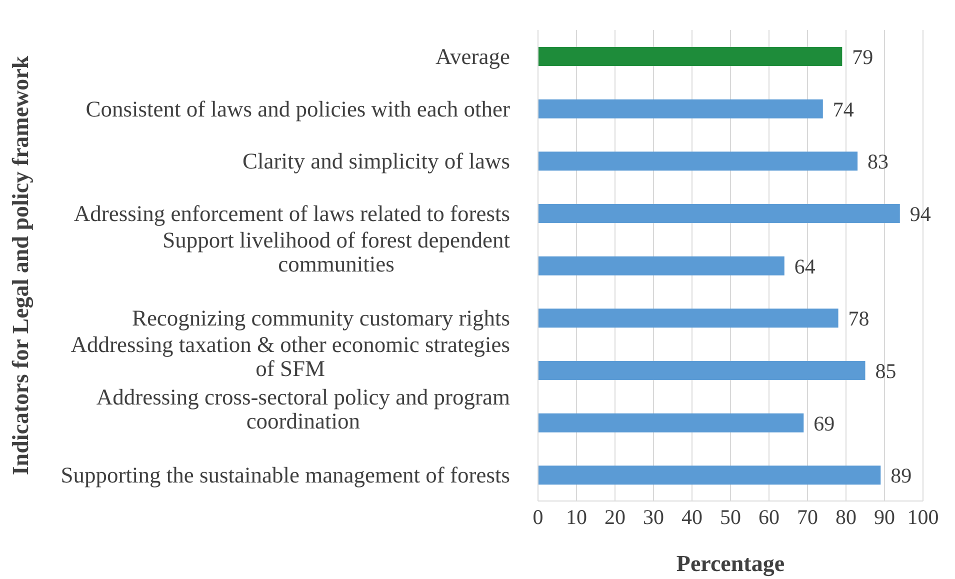 The height and width of the screenshot is (579, 955). I want to click on x-tick-label: 40, so click(692, 516).